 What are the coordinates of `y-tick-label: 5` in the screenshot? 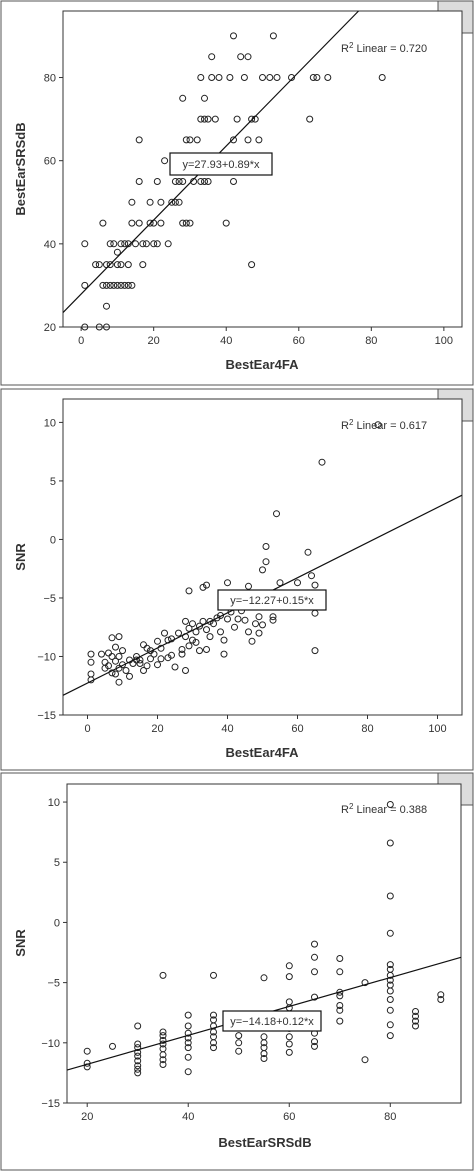 It's located at (57, 863).